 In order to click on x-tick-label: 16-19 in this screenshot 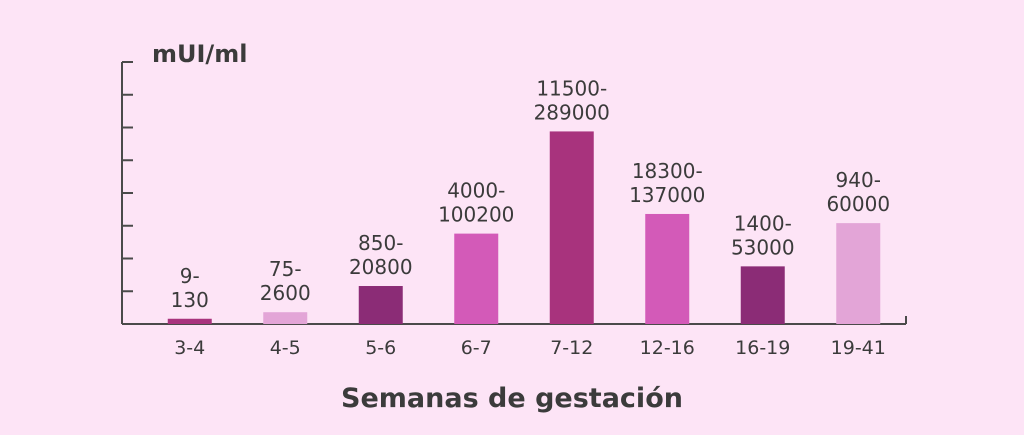, I will do `click(762, 348)`.